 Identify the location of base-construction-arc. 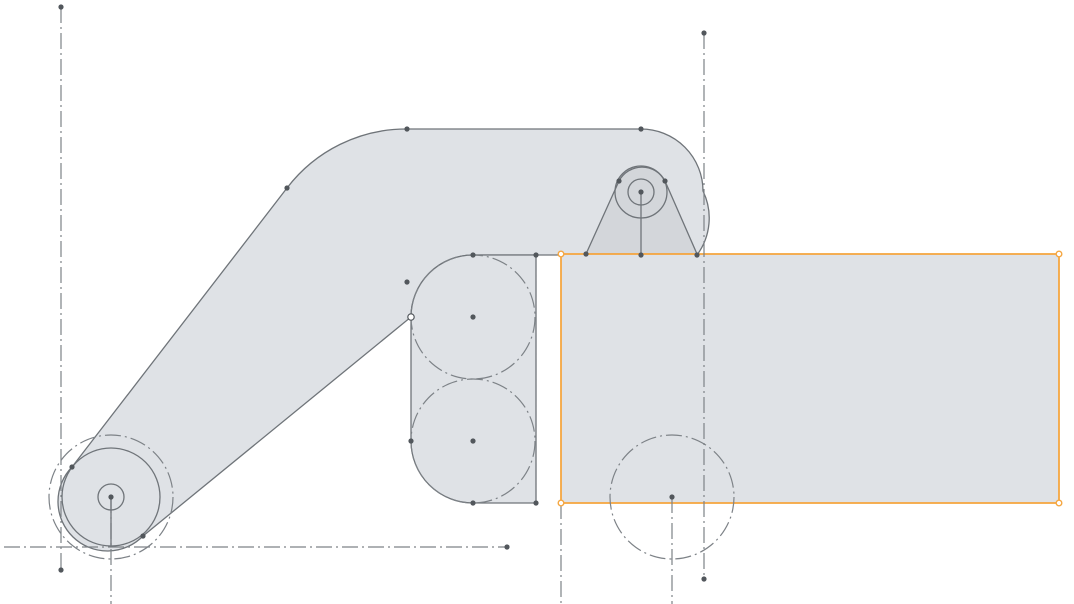
(111, 497).